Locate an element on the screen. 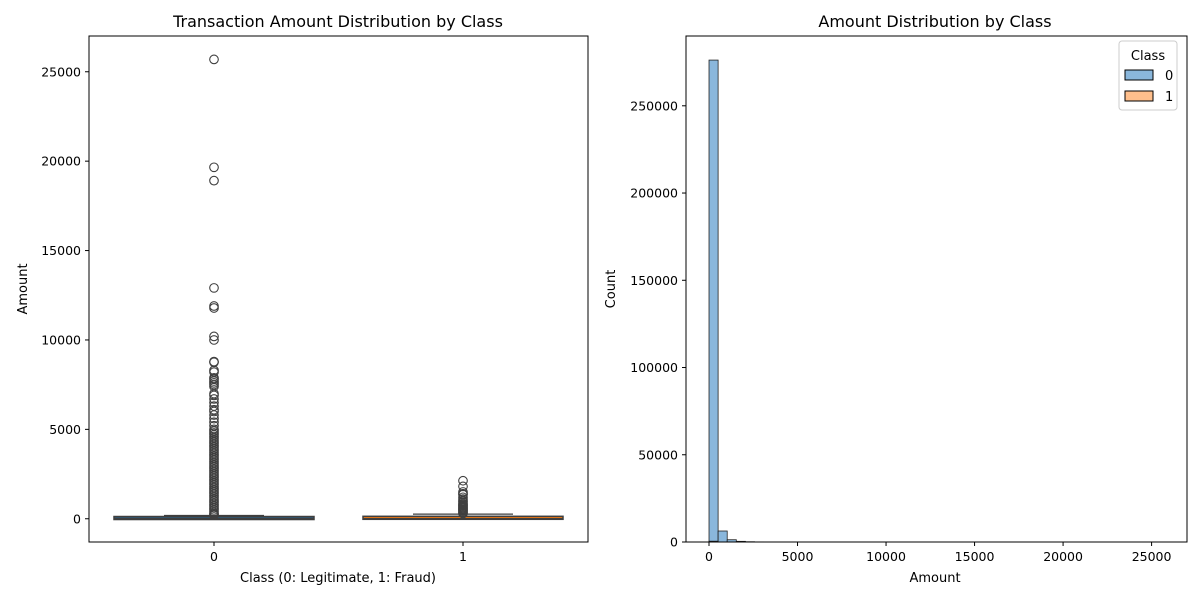 Image resolution: width=1200 pixels, height=600 pixels. x-tick-label: 1 is located at coordinates (463, 556).